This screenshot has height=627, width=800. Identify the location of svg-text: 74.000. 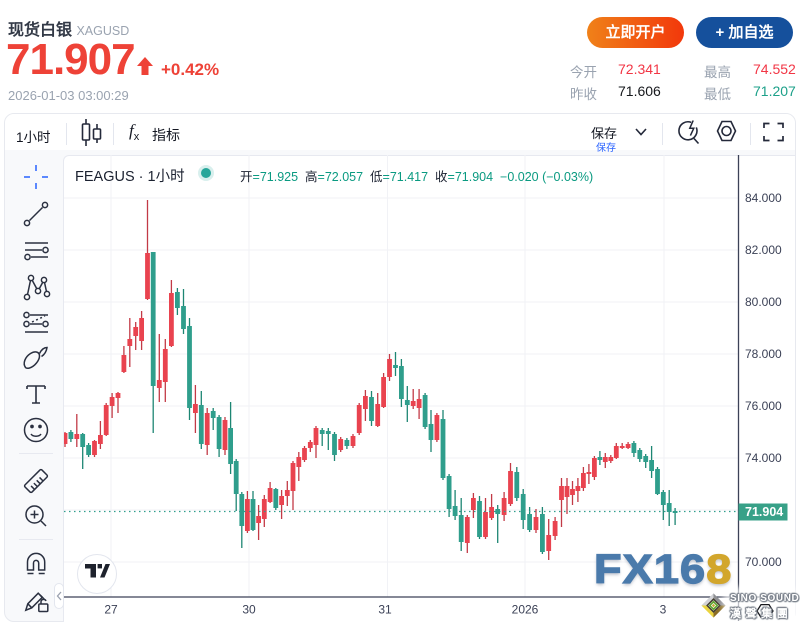
(763, 458).